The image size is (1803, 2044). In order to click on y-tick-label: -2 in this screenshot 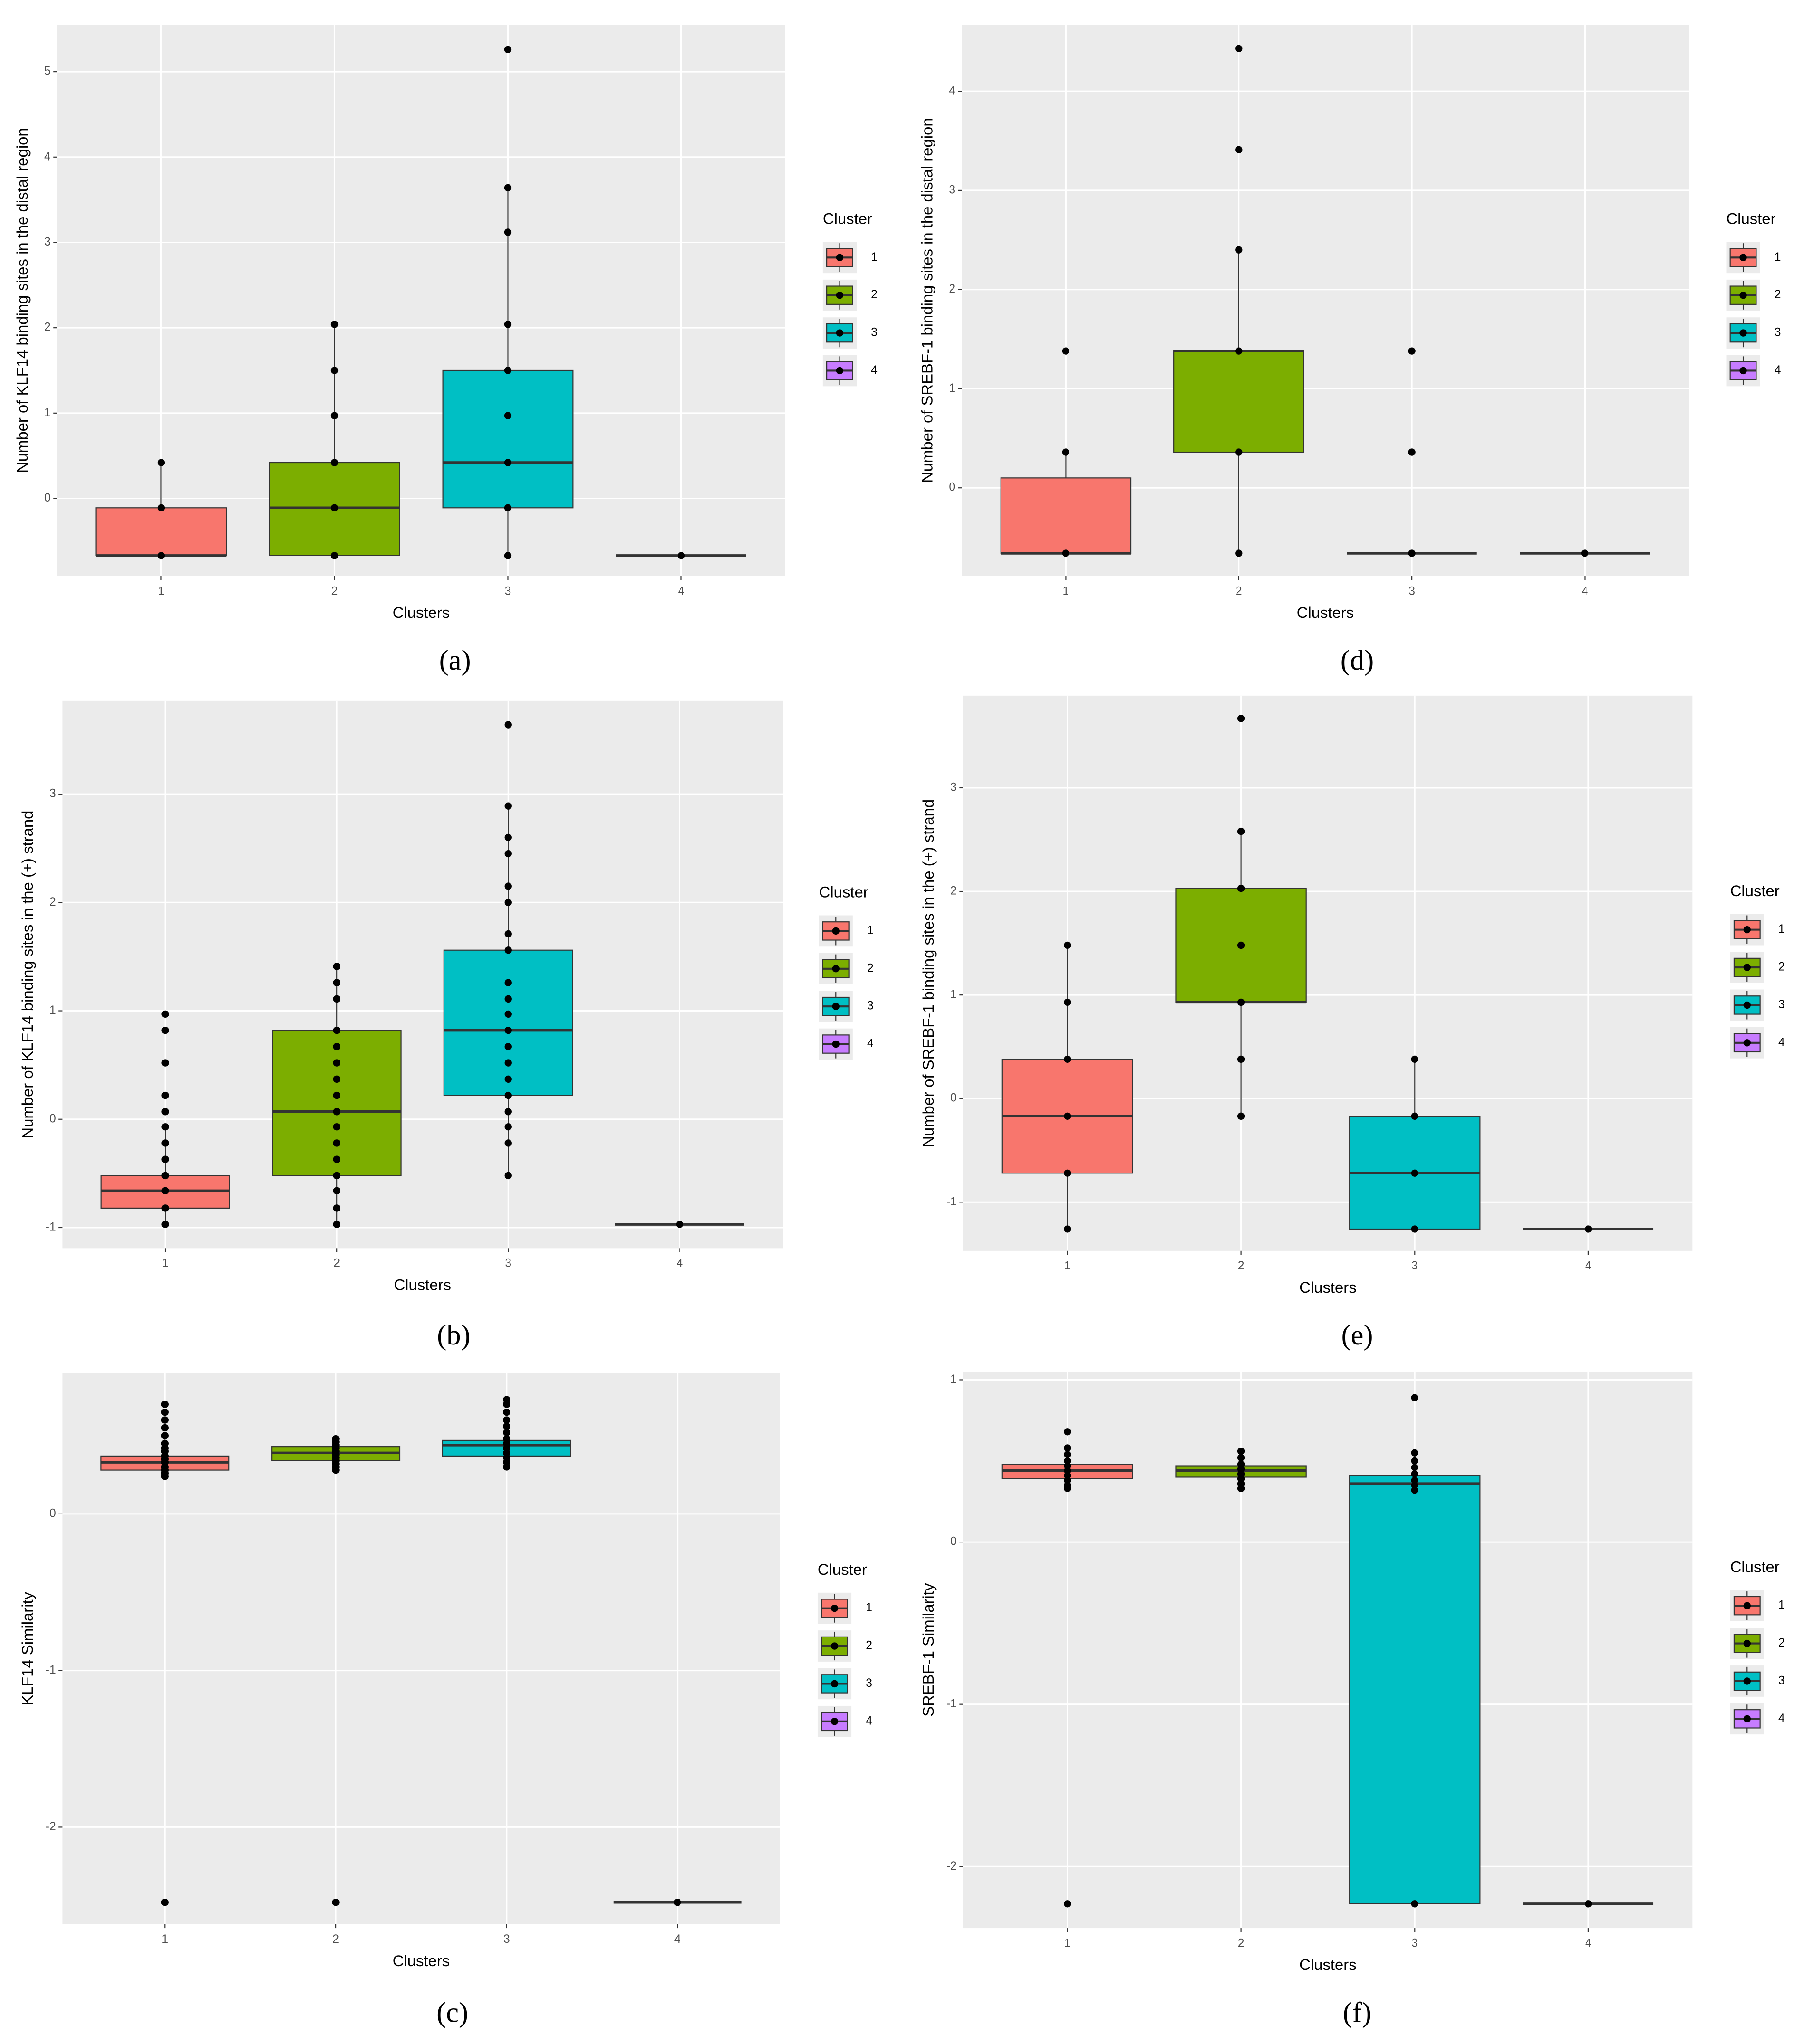, I will do `click(951, 1866)`.